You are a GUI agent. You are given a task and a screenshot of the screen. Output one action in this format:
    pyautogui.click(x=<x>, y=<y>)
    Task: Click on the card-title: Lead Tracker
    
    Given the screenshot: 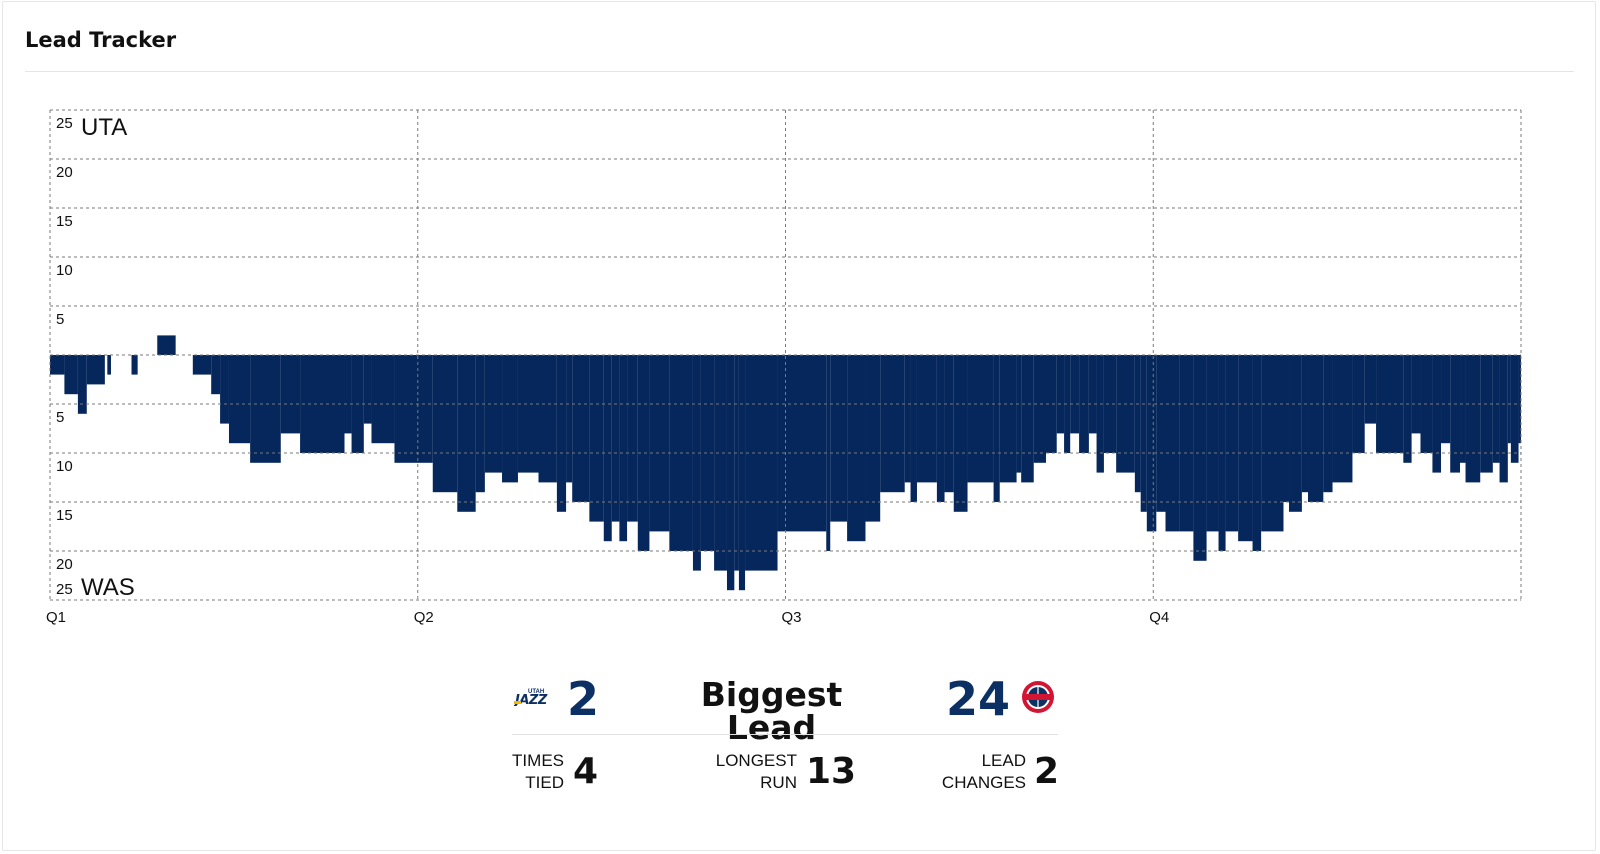 What is the action you would take?
    pyautogui.click(x=101, y=40)
    